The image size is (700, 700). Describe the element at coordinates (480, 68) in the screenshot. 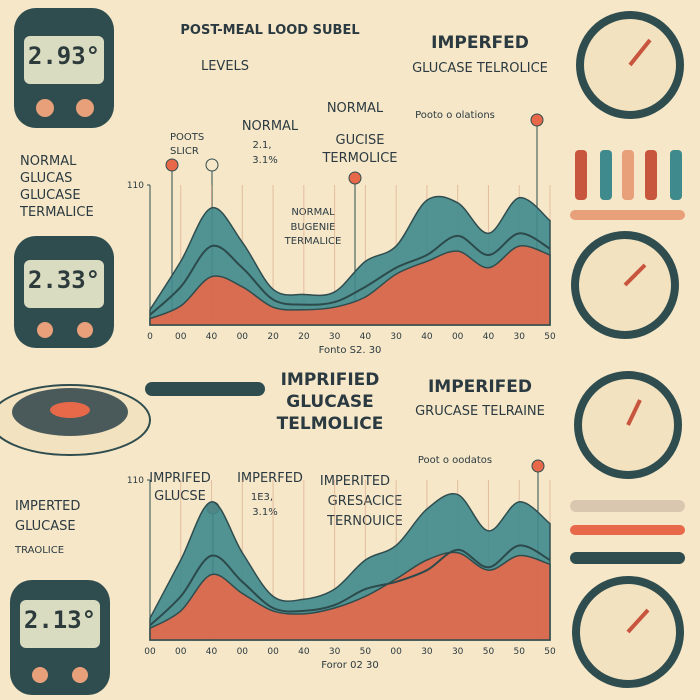

I see `right-subtitle: GLUCASE TELROLICE` at that location.